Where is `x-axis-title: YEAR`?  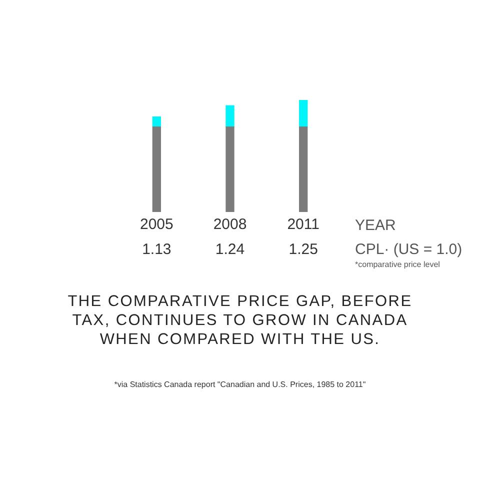
x-axis-title: YEAR is located at coordinates (375, 225).